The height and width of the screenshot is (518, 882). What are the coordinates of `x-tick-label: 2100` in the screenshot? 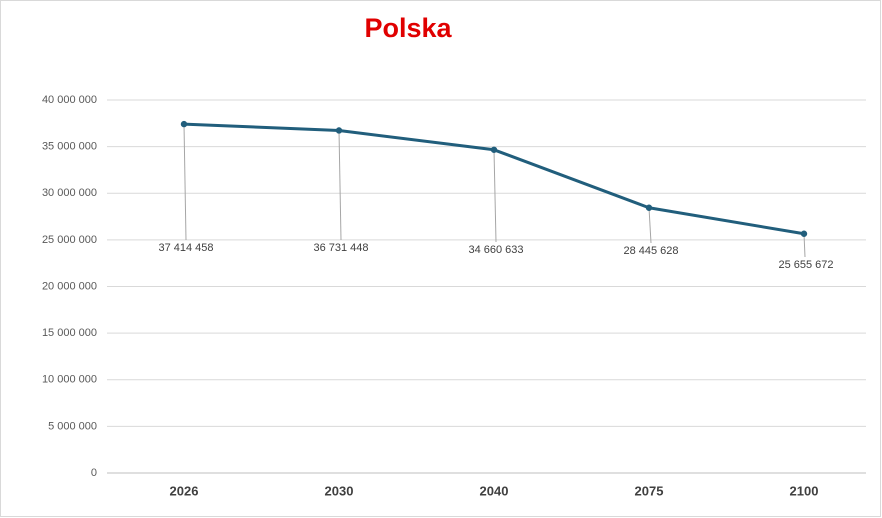 It's located at (804, 490).